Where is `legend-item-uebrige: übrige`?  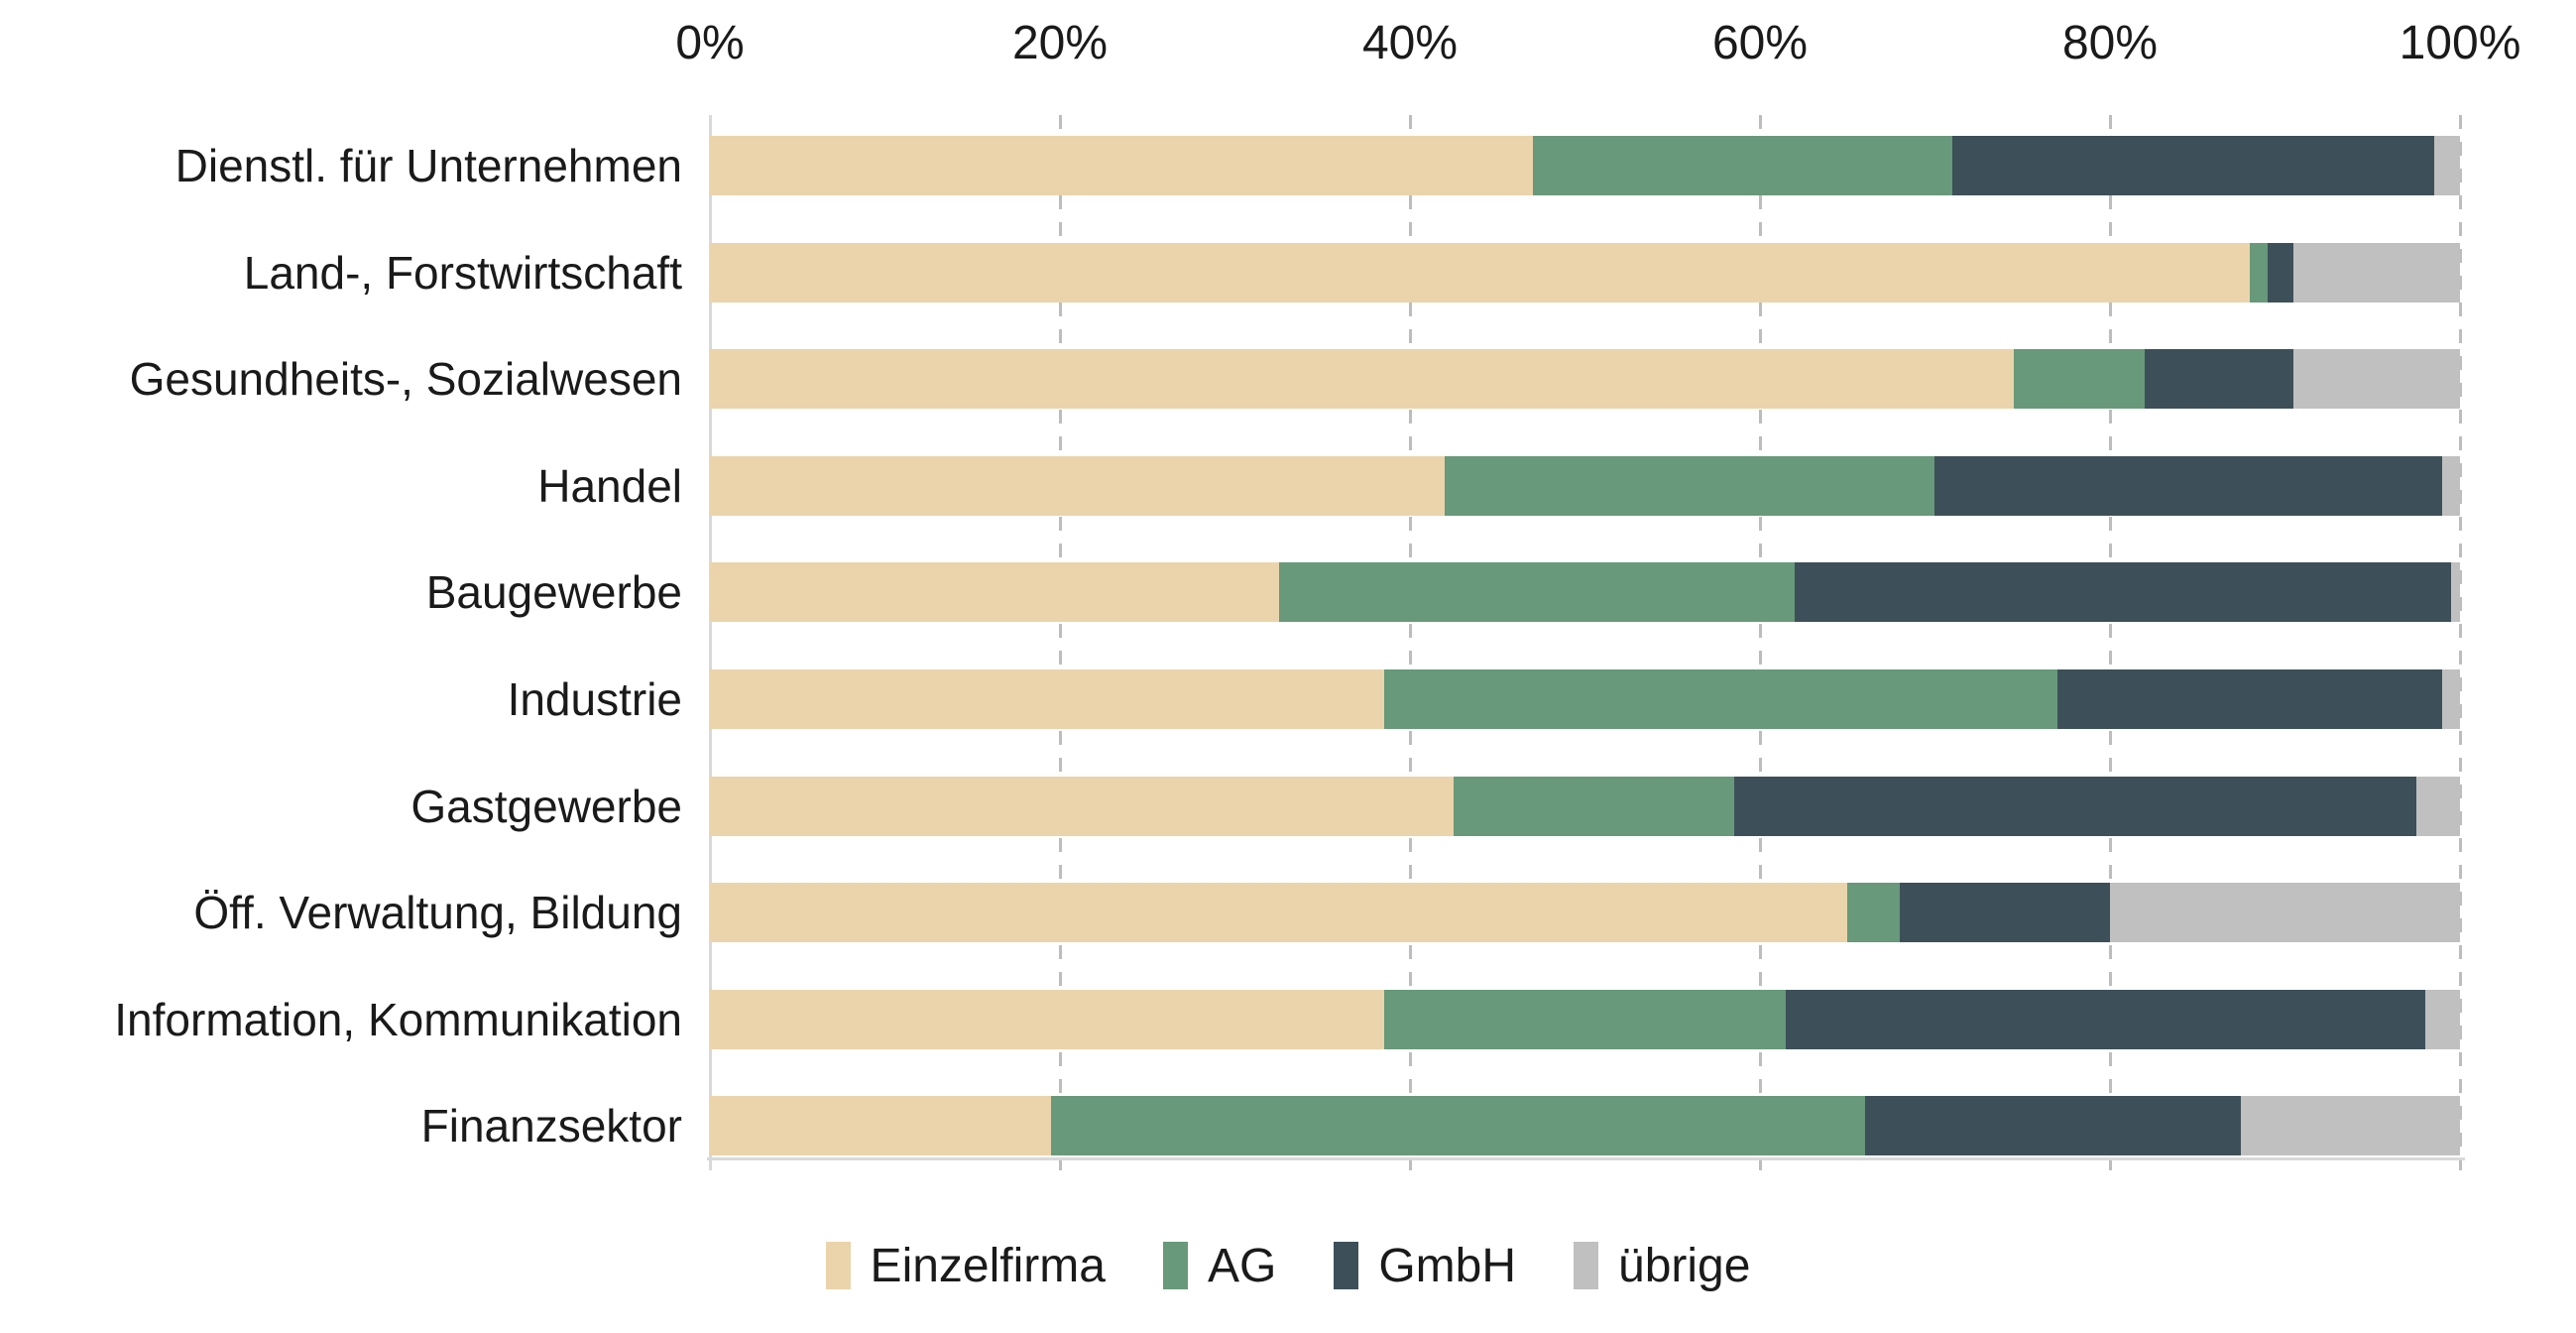 legend-item-uebrige: übrige is located at coordinates (1662, 1266).